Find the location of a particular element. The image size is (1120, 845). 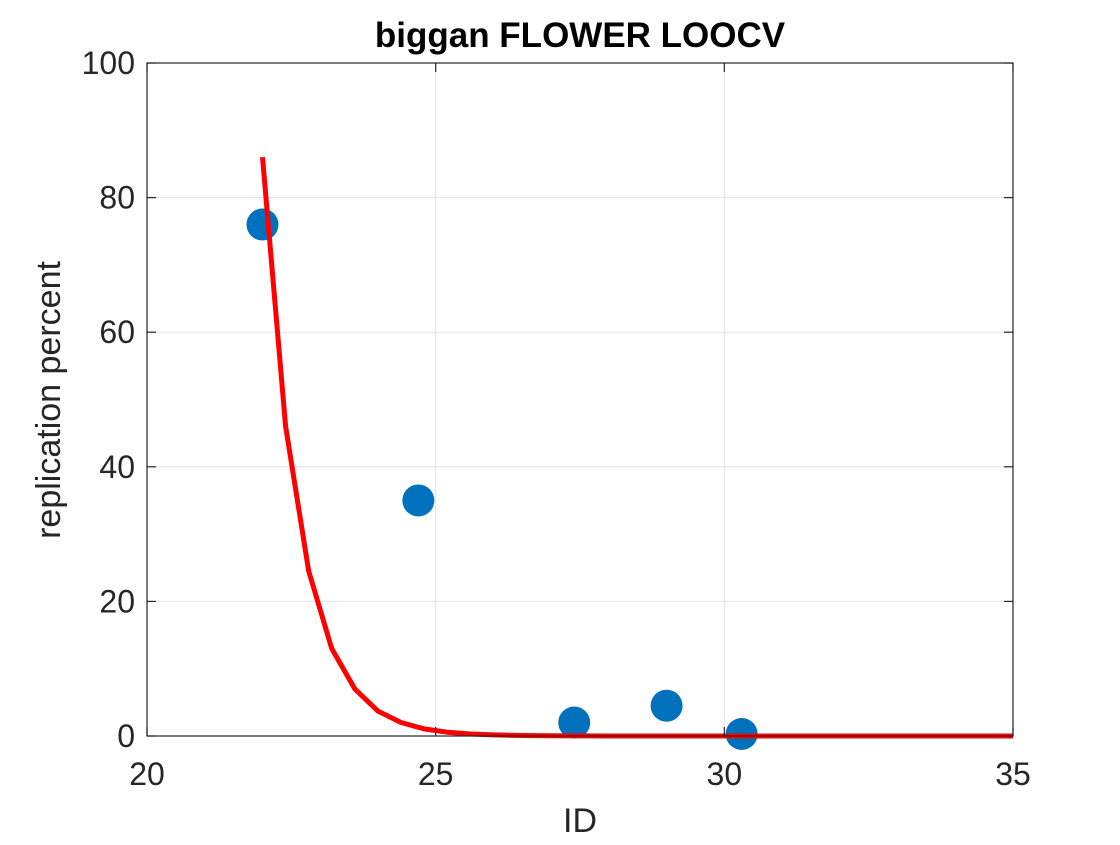

y-tick-label: 100 is located at coordinates (108, 63).